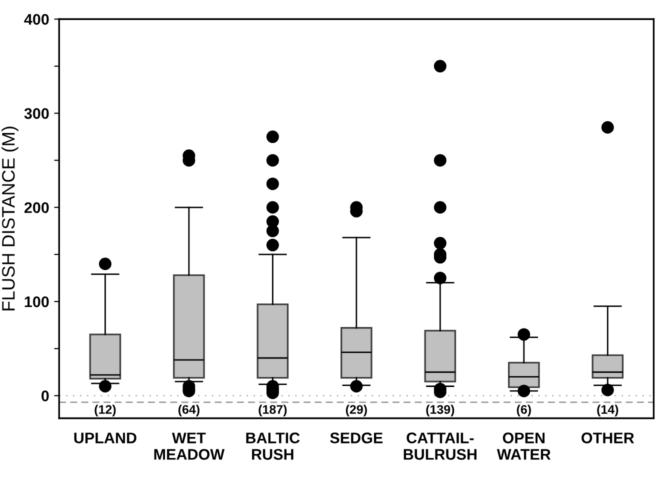 The width and height of the screenshot is (657, 478). Describe the element at coordinates (440, 446) in the screenshot. I see `x-tick-label: CATTAIL- BULRUSH` at that location.